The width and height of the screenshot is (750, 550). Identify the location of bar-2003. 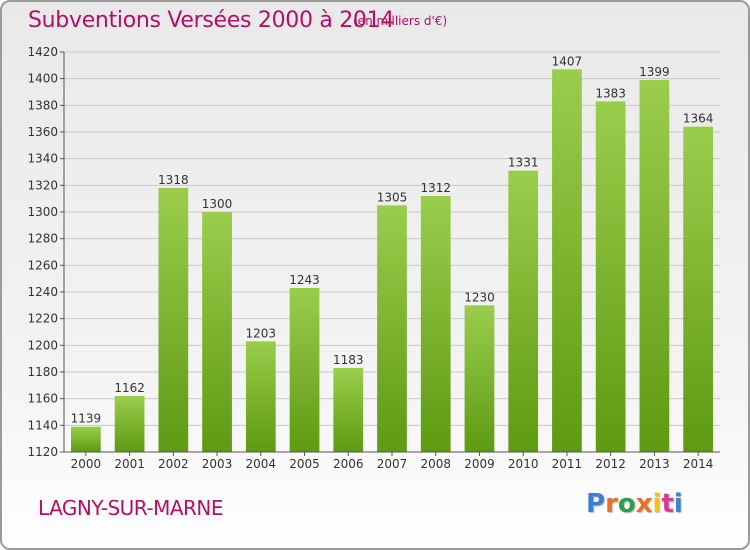
(217, 332).